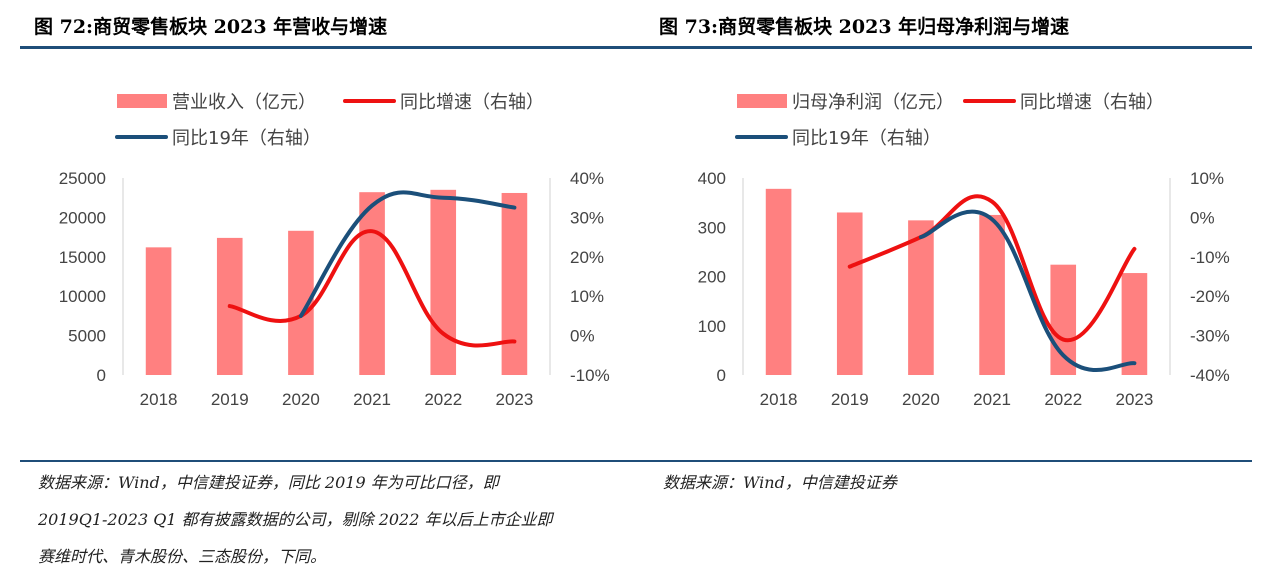 The height and width of the screenshot is (583, 1272). Describe the element at coordinates (780, 482) in the screenshot. I see `source-line: 数据来源：Wind，中信建投证券` at that location.